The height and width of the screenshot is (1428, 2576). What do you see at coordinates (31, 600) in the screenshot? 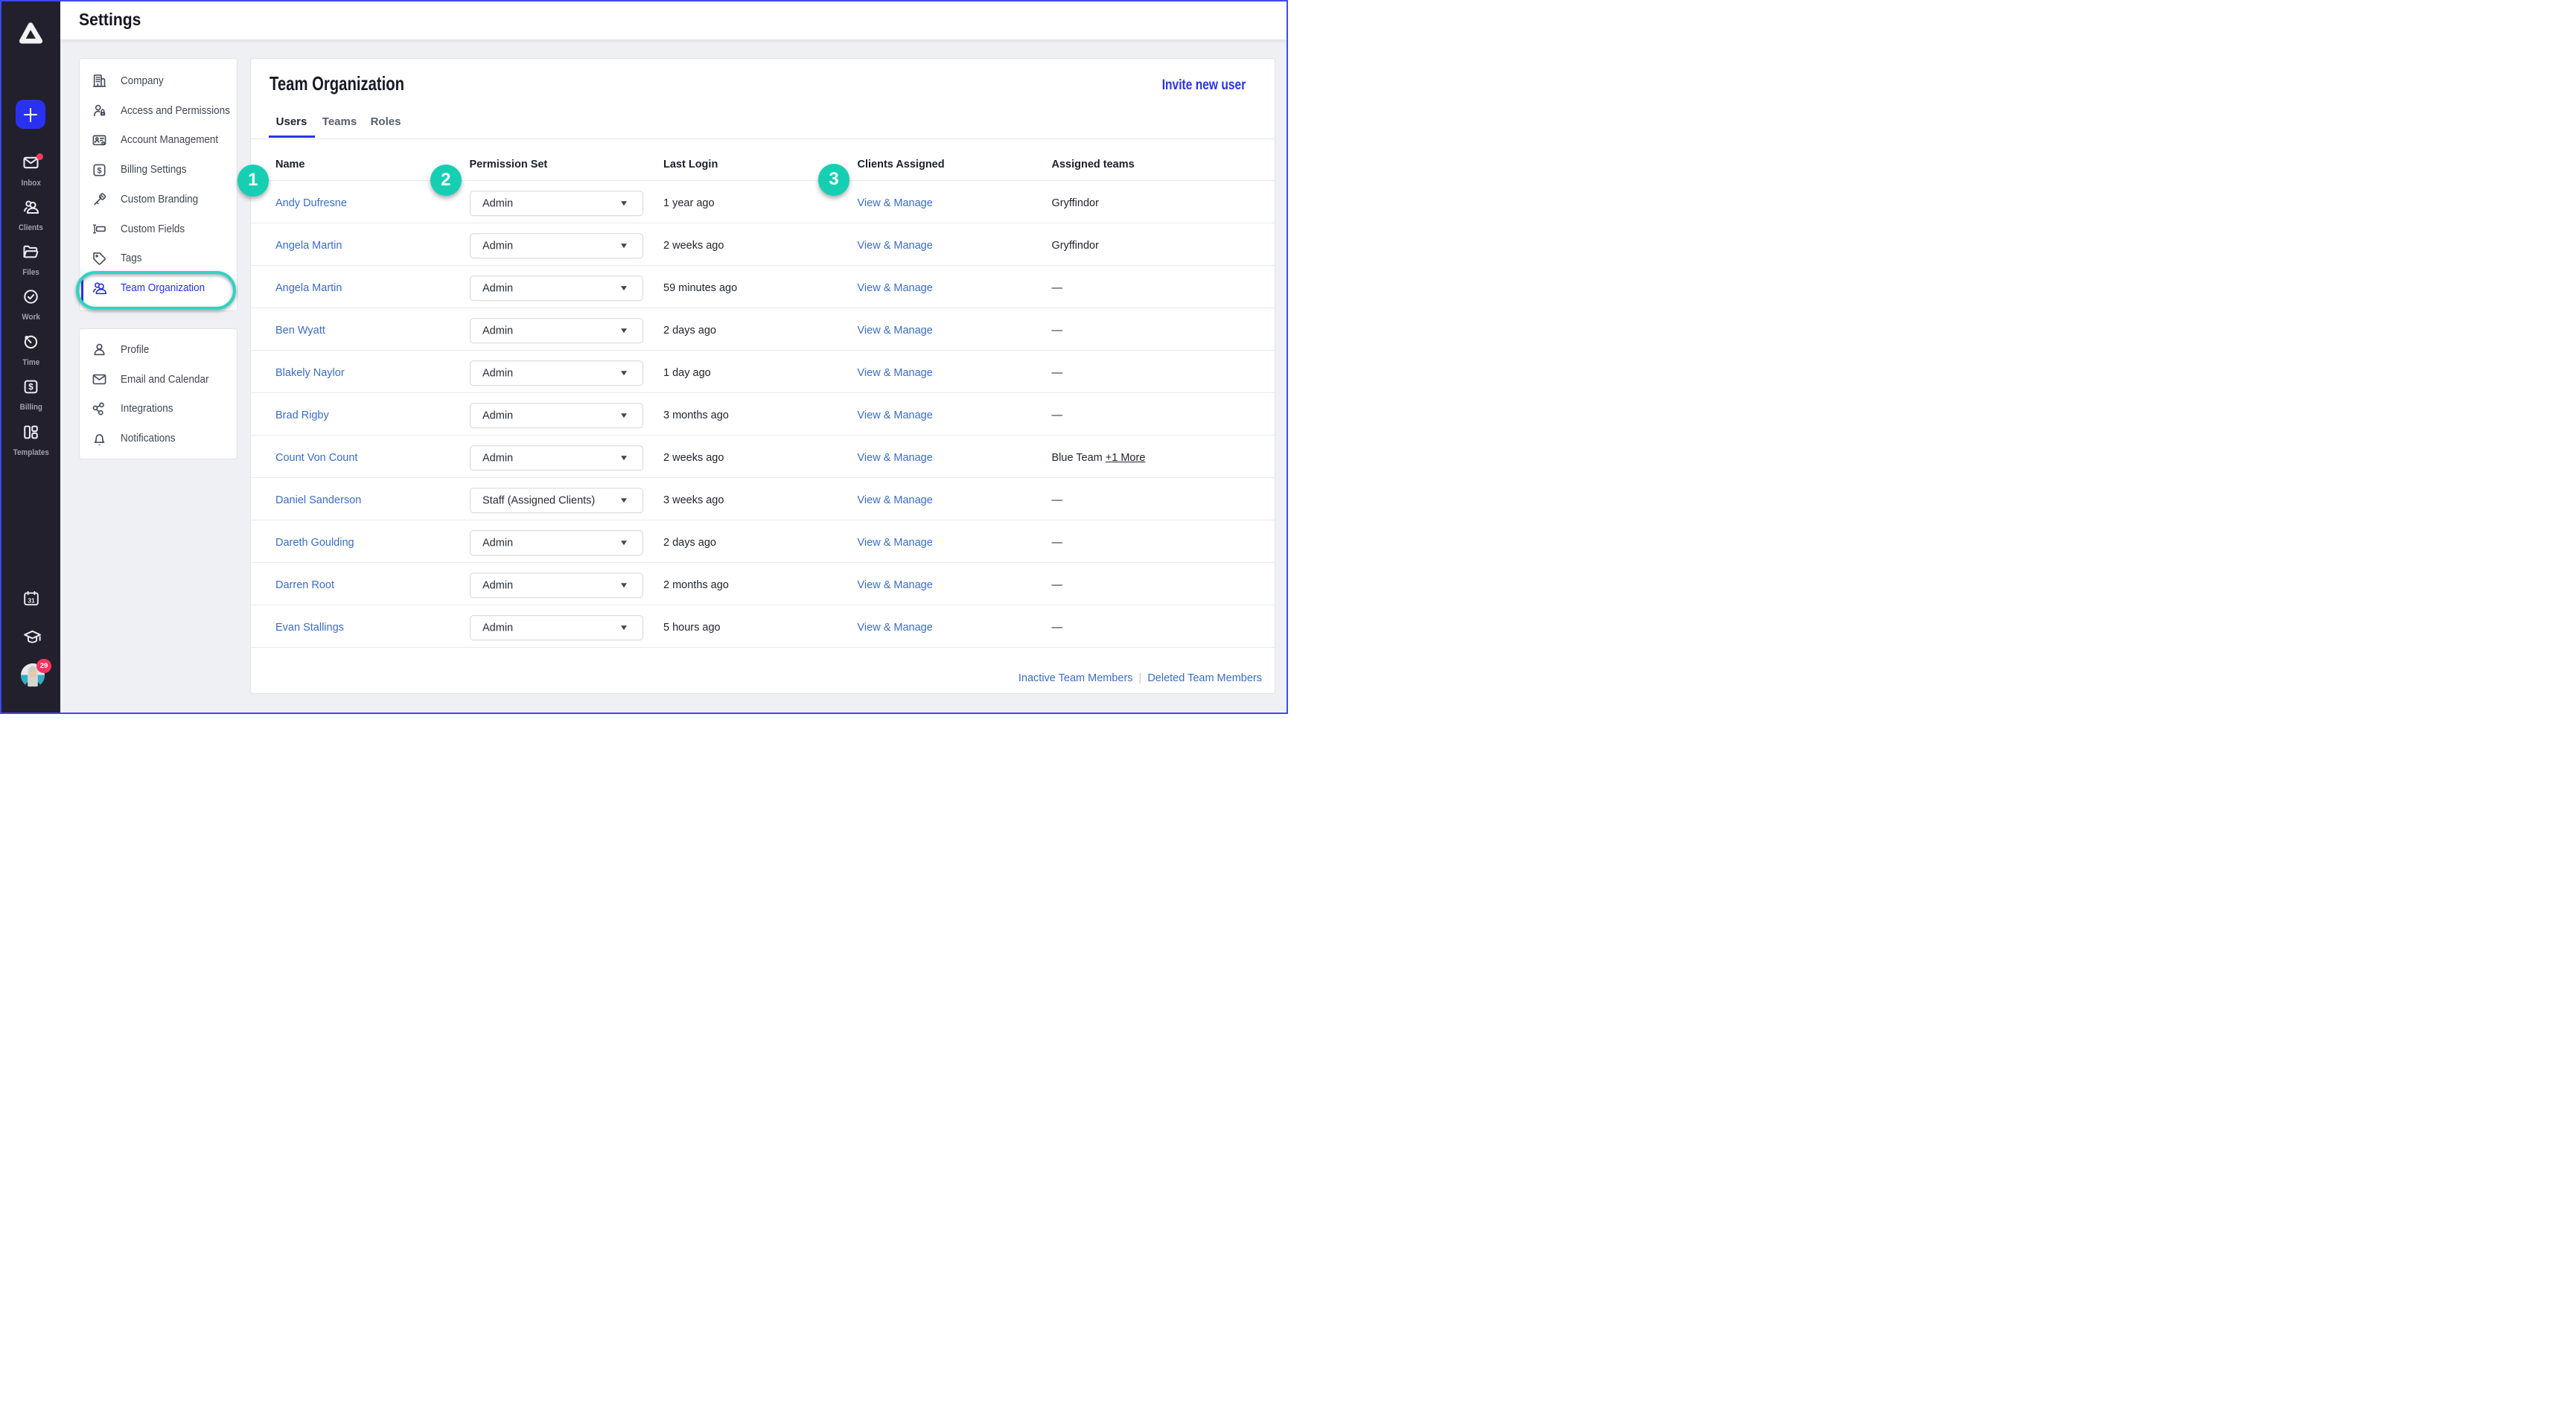
I see `svg-text: 31` at bounding box center [31, 600].